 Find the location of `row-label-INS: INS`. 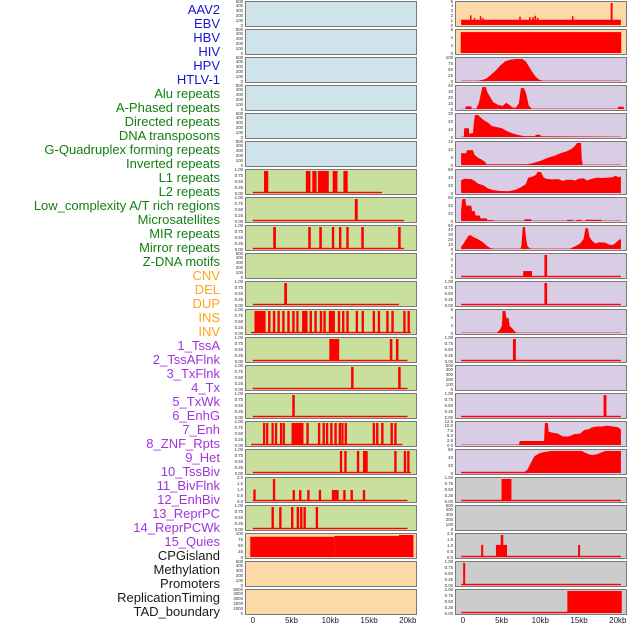

row-label-INS: INS is located at coordinates (209, 317).